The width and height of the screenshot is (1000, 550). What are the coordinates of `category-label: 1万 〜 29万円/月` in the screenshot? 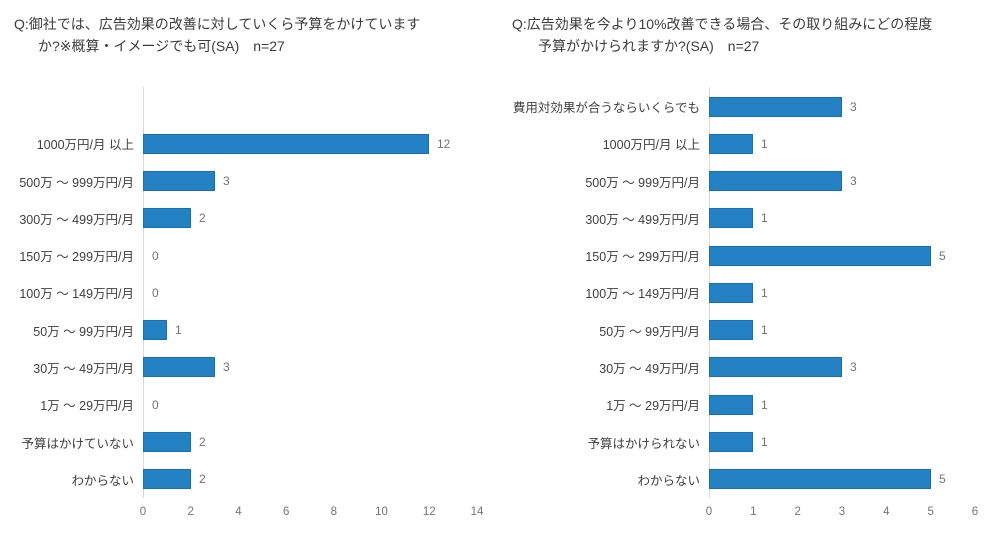 It's located at (87, 406).